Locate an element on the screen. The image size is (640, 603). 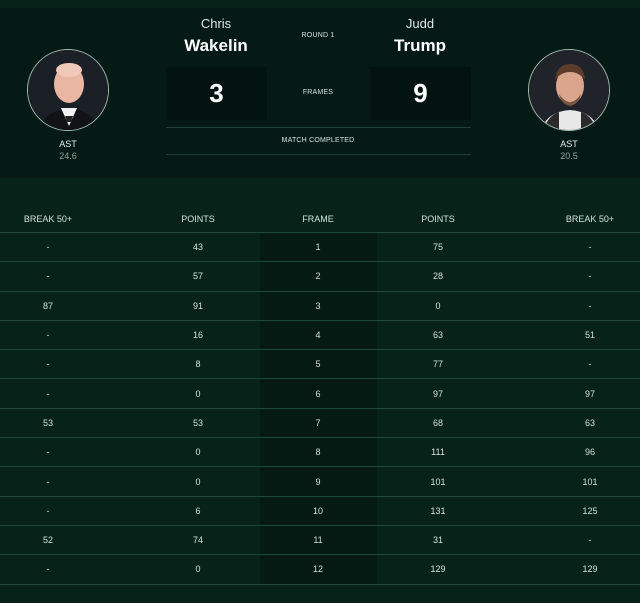
player1-break: 52 is located at coordinates (47, 540).